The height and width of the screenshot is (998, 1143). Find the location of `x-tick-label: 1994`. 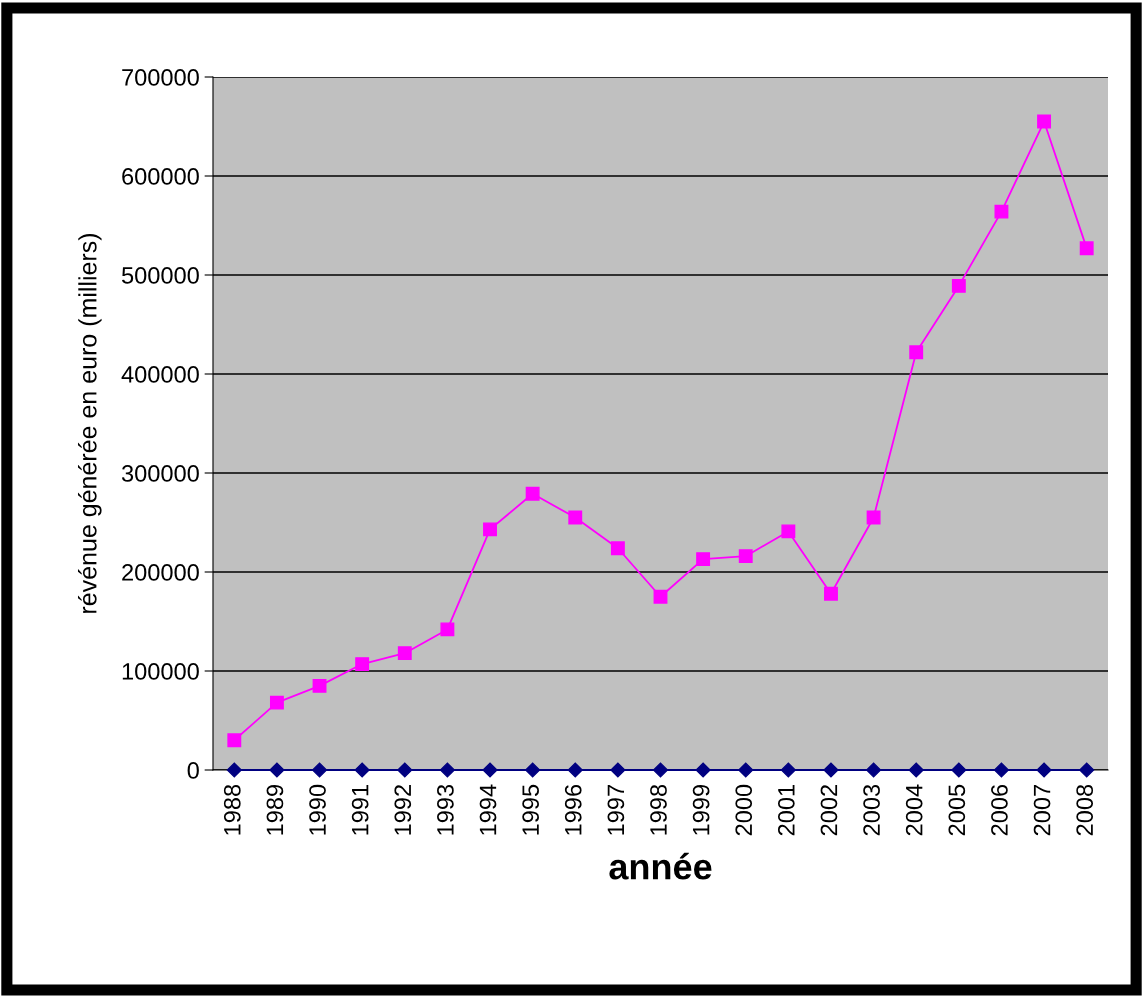

x-tick-label: 1994 is located at coordinates (488, 809).